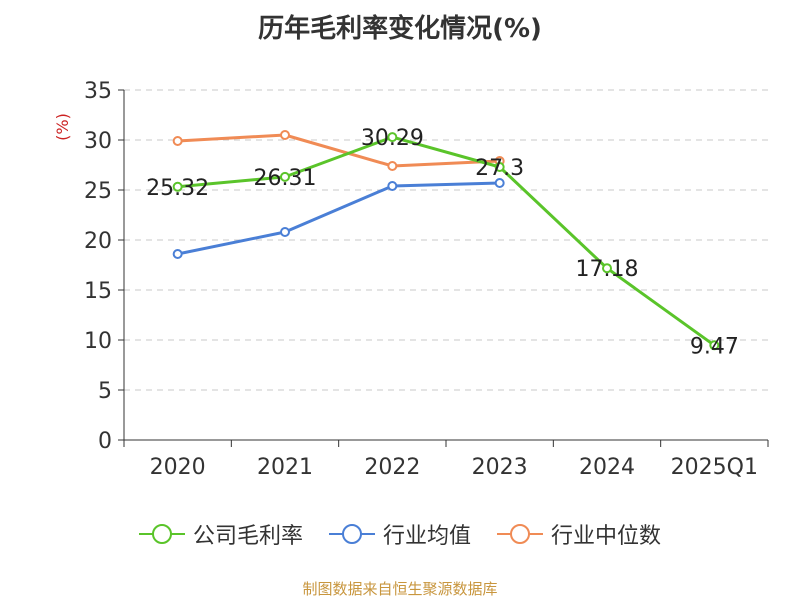  I want to click on legend-item: 行业中位数, so click(579, 534).